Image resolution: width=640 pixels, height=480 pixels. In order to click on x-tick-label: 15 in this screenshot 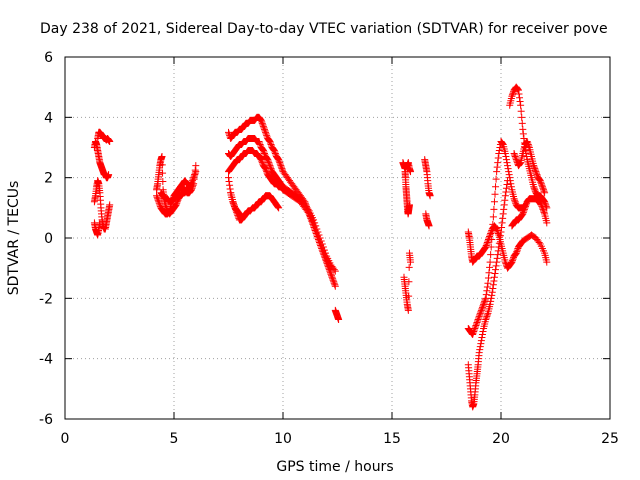, I will do `click(392, 439)`.